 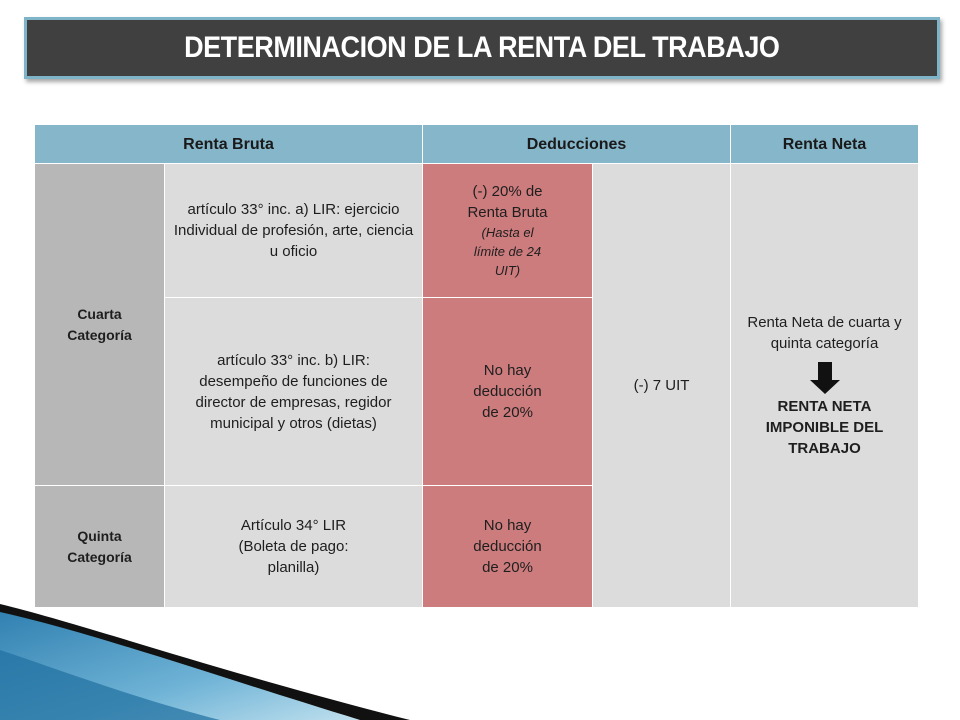 I want to click on quinta-categoria-label: Quinta Categoría, so click(x=99, y=546).